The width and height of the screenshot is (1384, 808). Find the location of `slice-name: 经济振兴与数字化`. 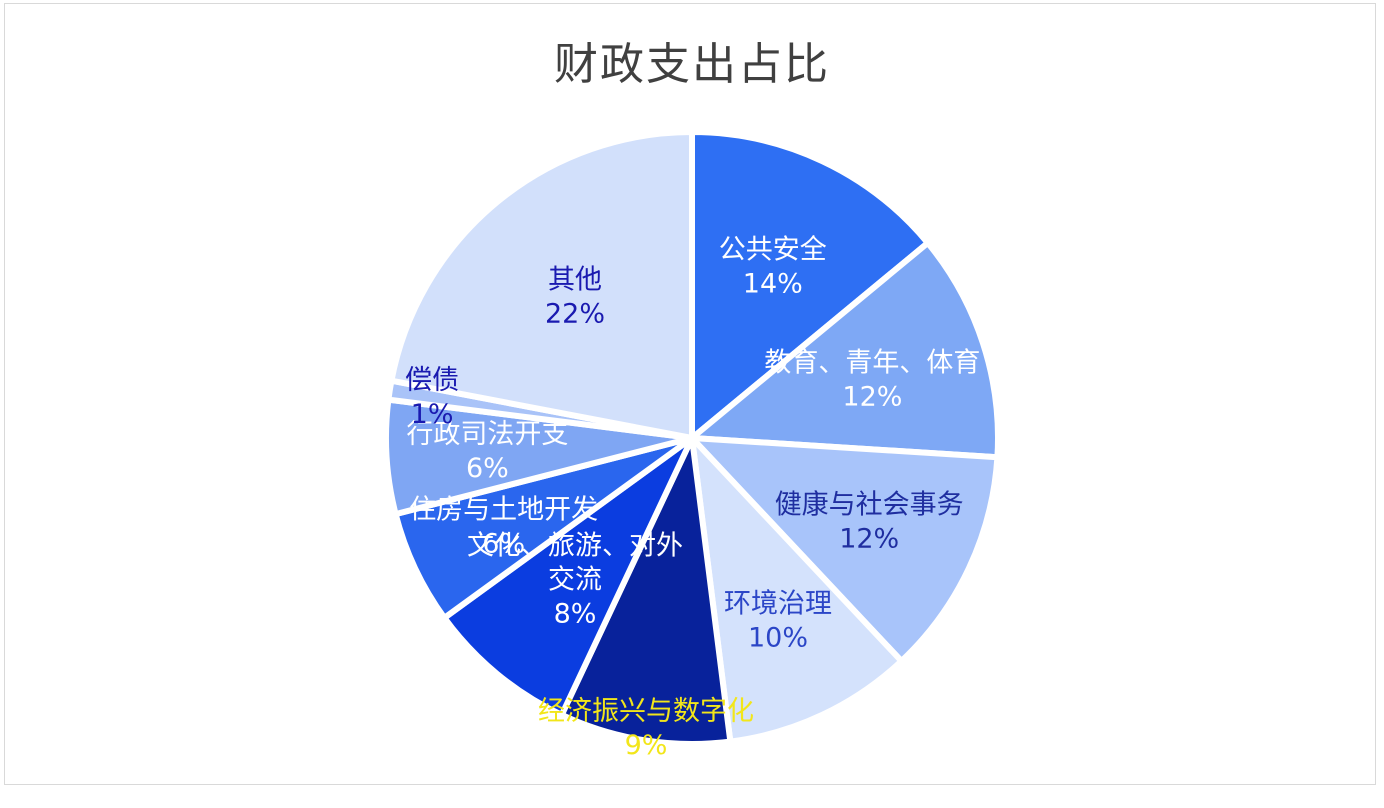

slice-name: 经济振兴与数字化 is located at coordinates (646, 711).